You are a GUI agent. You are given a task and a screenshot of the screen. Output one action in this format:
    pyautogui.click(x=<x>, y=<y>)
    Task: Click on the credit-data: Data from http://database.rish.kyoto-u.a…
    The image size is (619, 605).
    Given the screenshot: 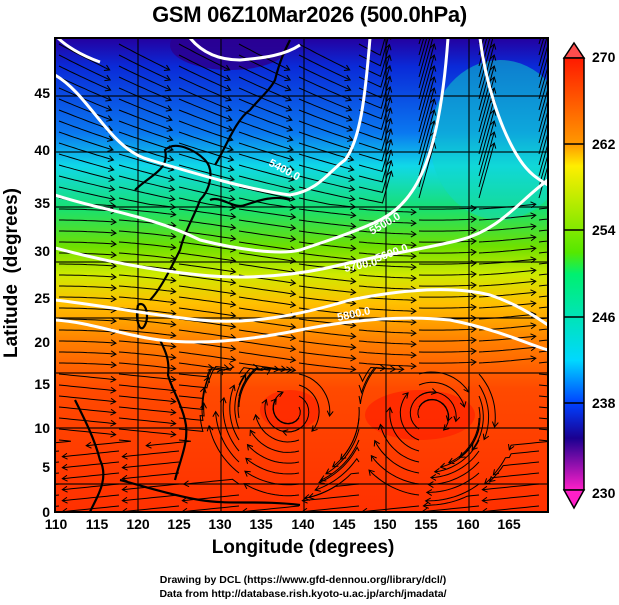 What is the action you would take?
    pyautogui.click(x=303, y=594)
    